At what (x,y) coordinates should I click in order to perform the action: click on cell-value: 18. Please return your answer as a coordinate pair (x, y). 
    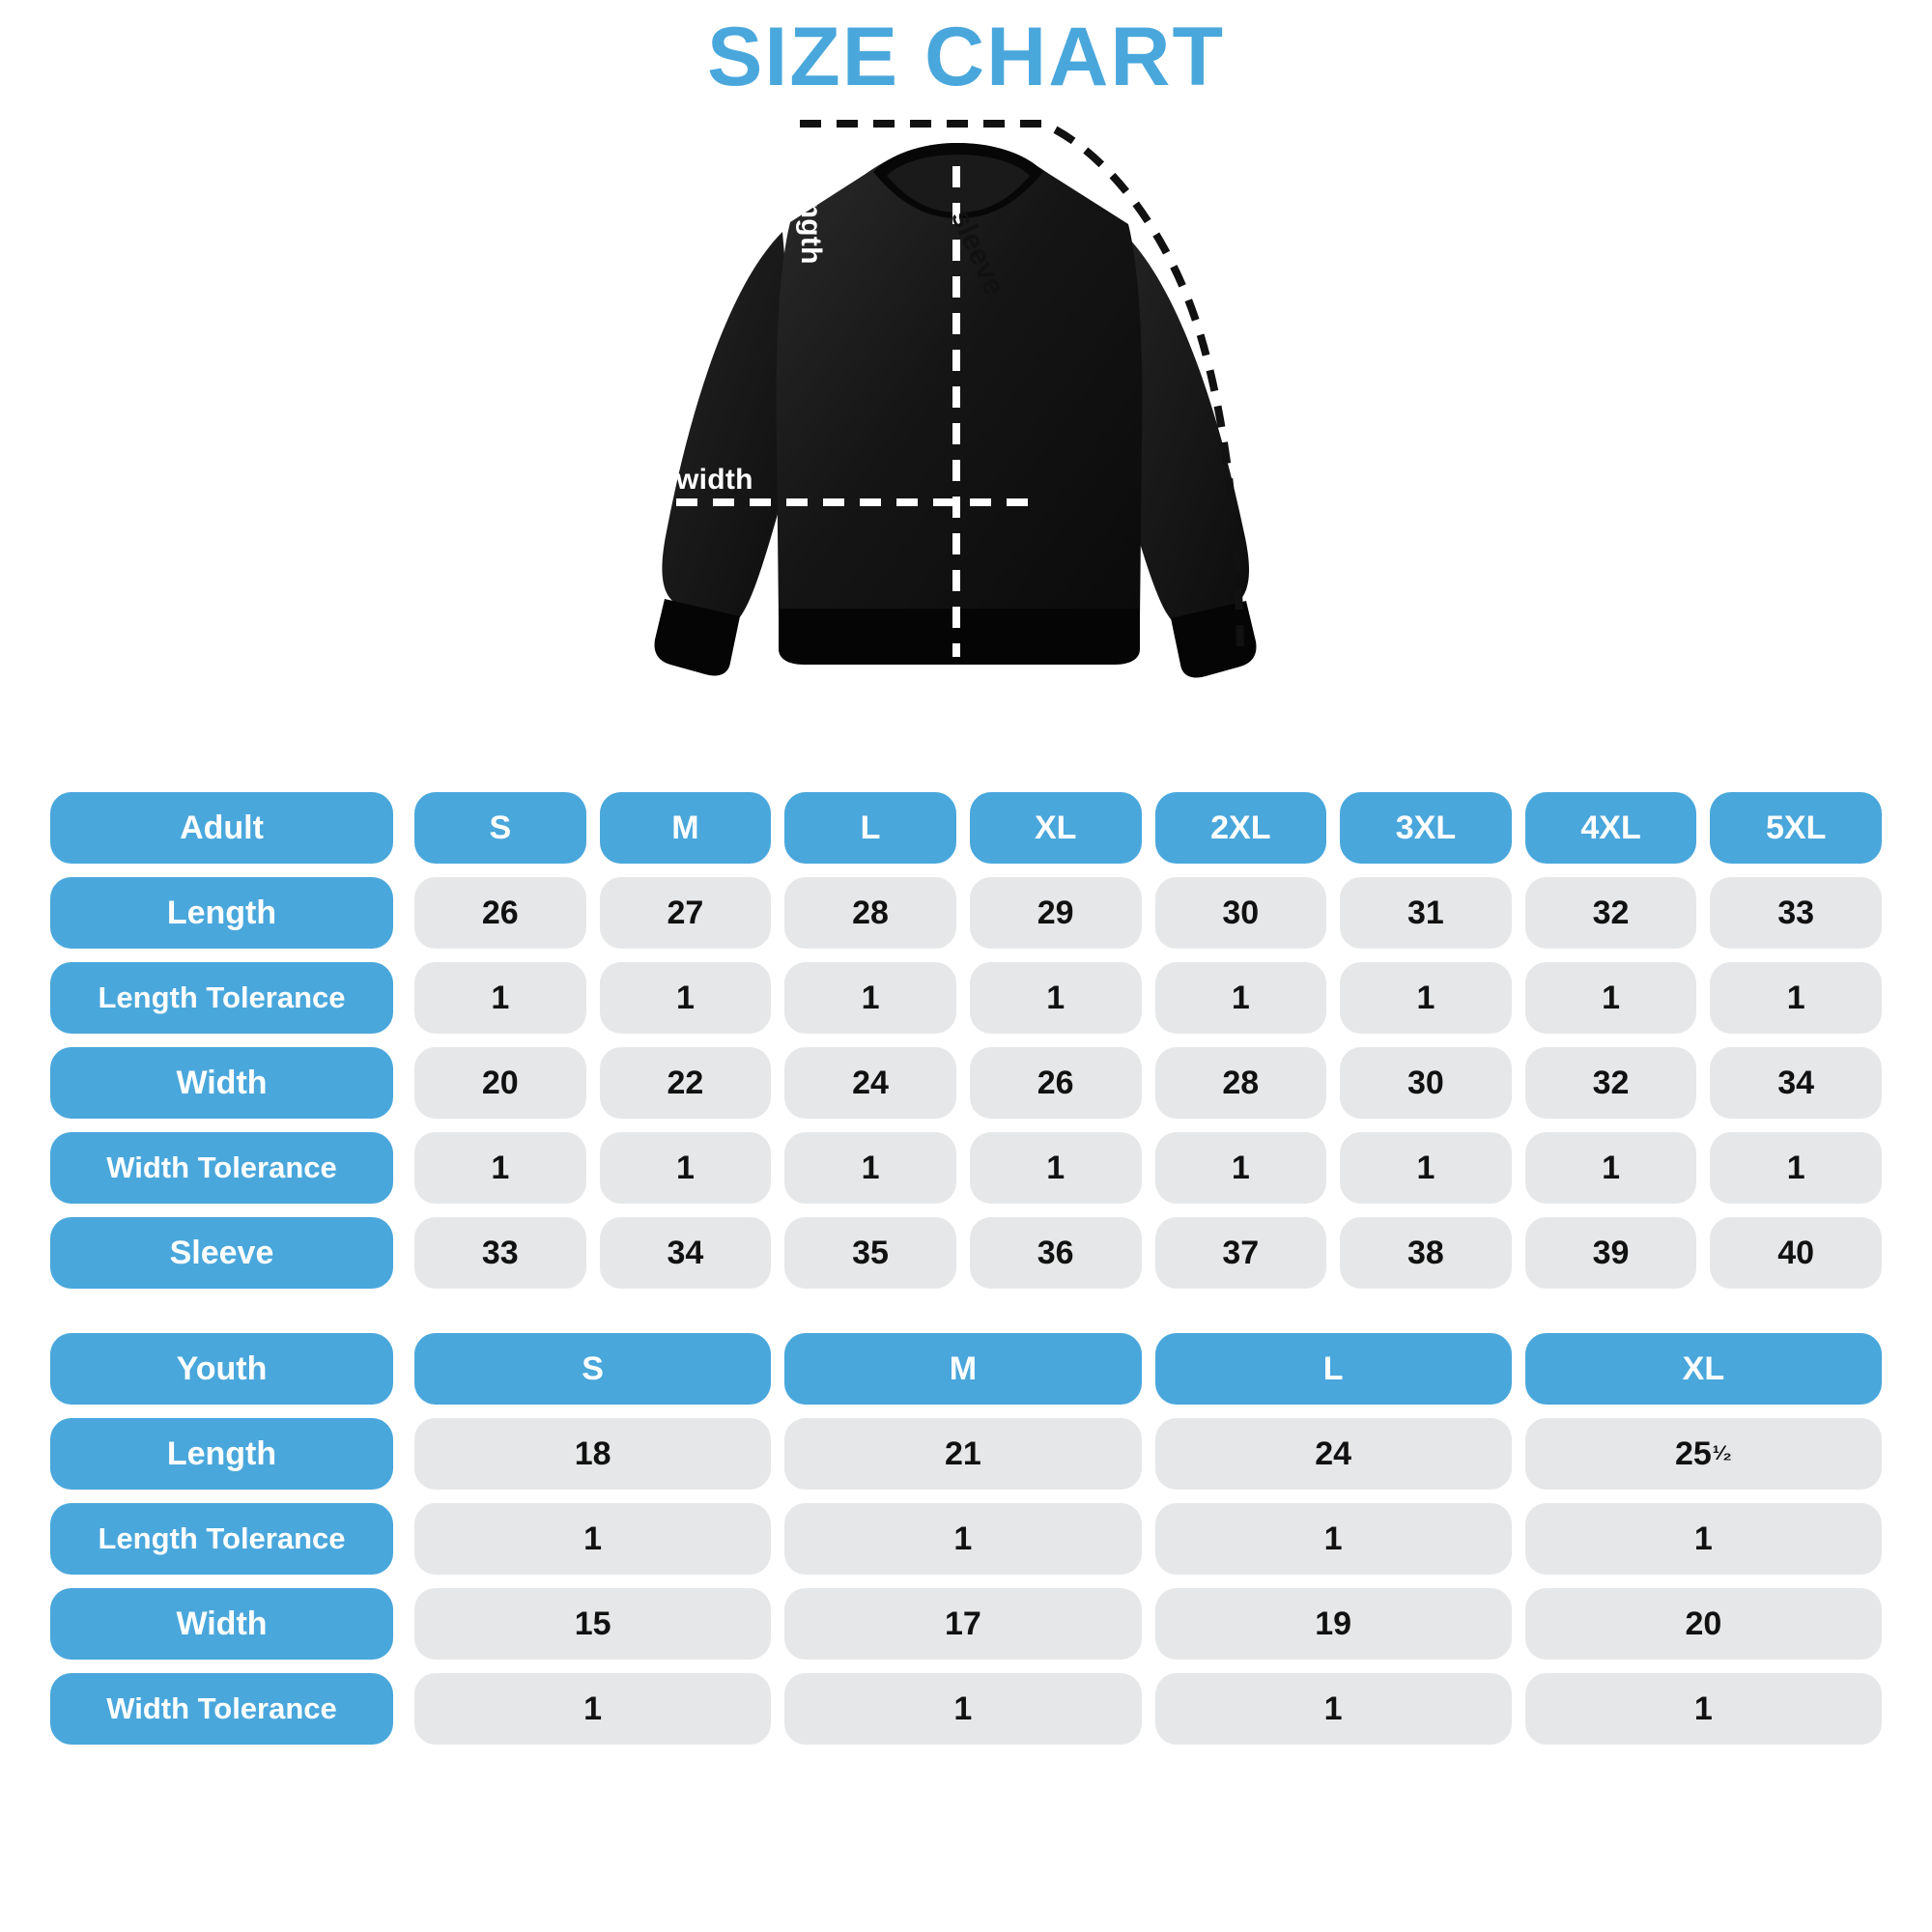
    Looking at the image, I should click on (593, 1454).